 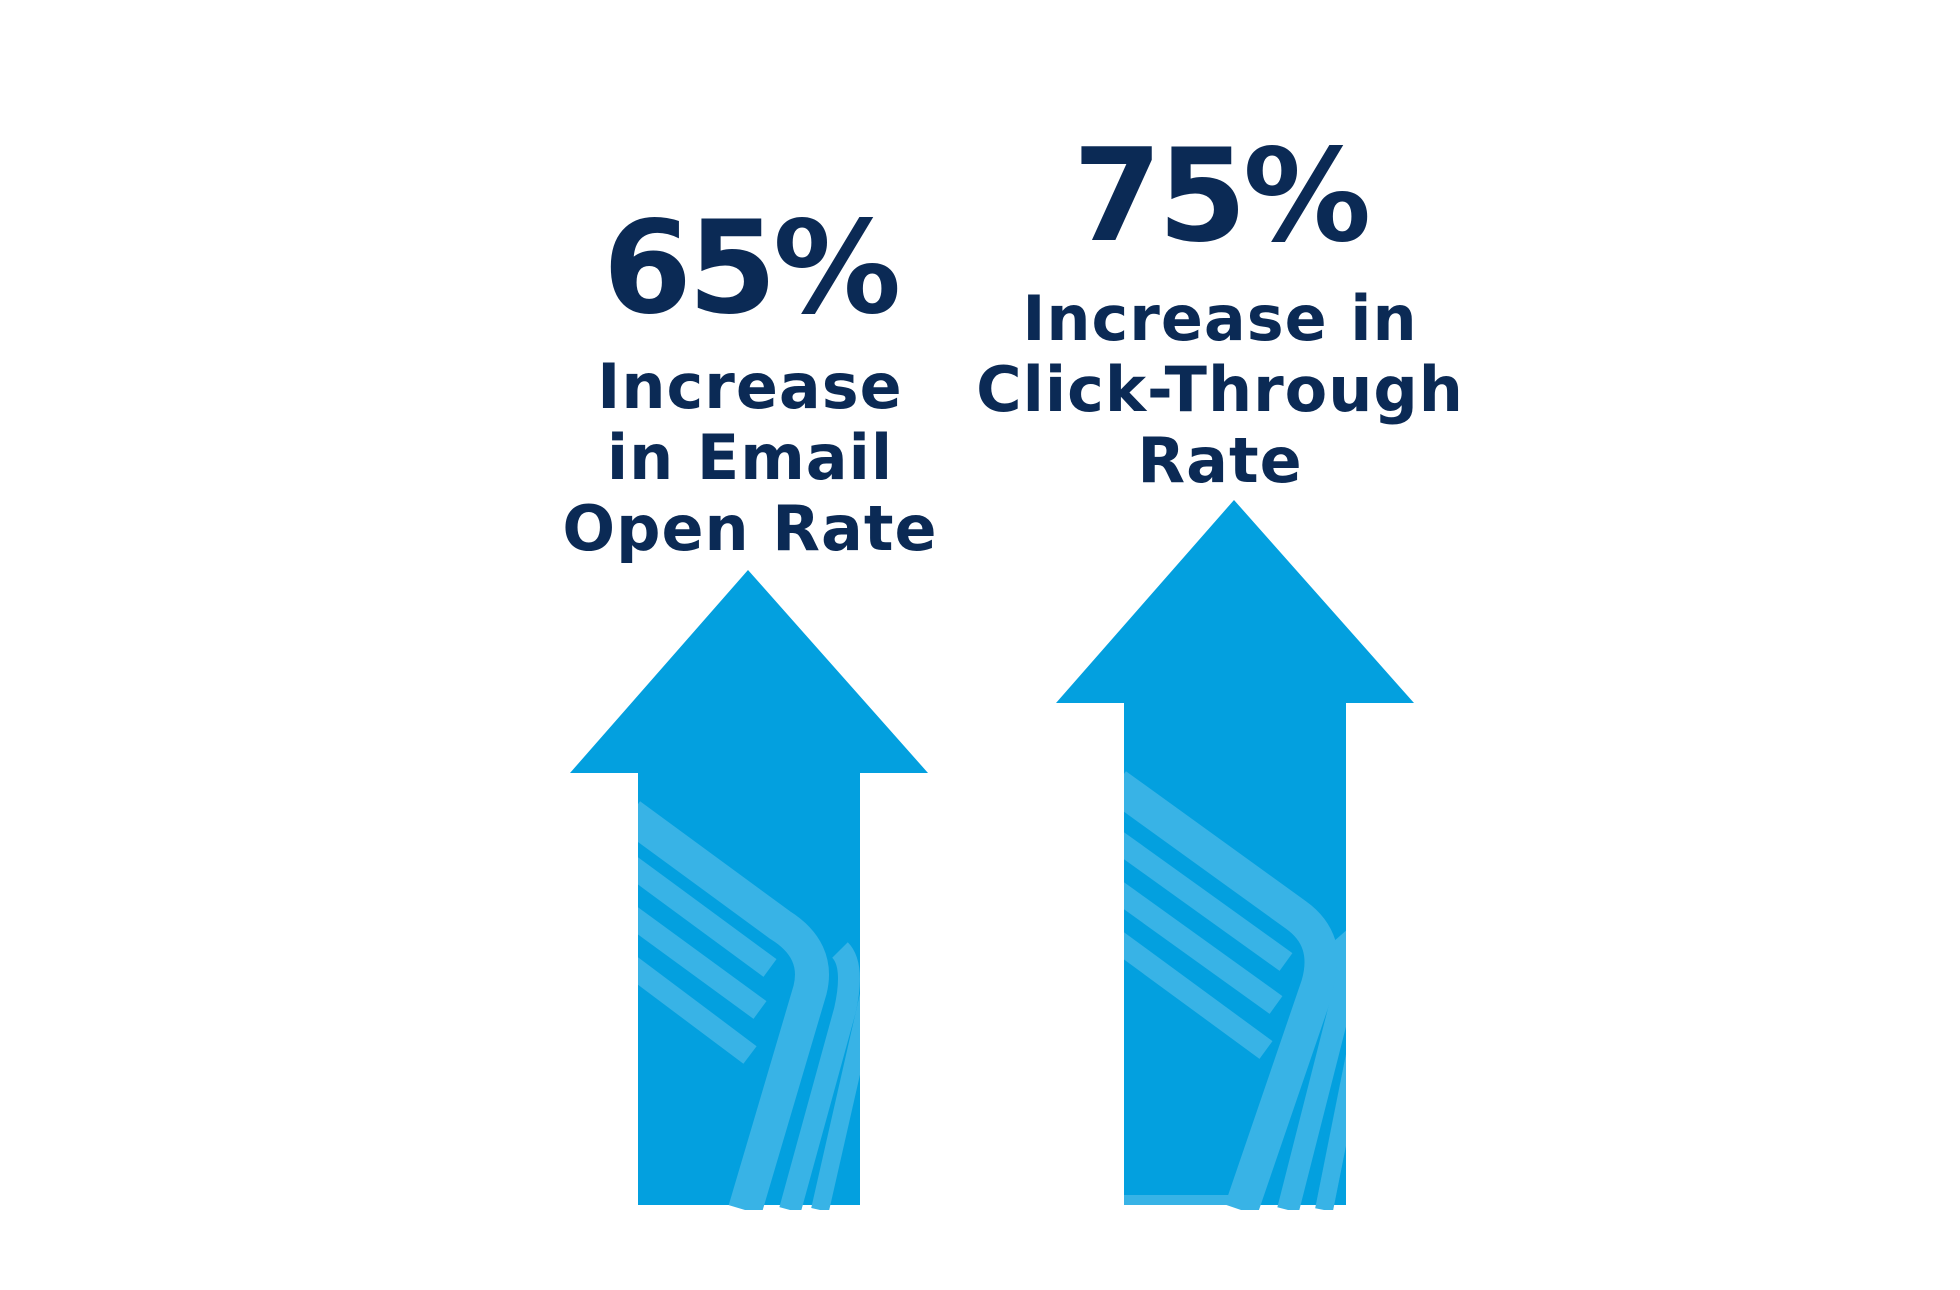 What do you see at coordinates (751, 268) in the screenshot?
I see `open-rate-value: 65%` at bounding box center [751, 268].